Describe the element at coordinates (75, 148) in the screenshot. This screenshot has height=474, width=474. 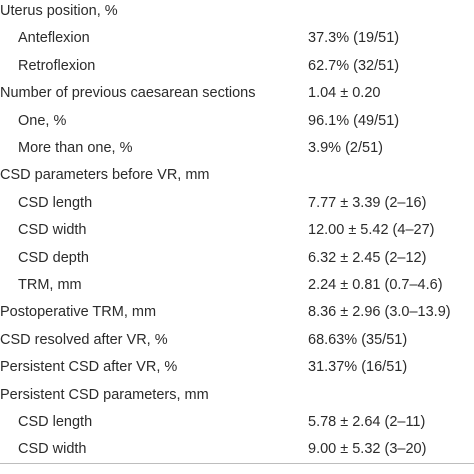
I see `row-label: More than one, %` at that location.